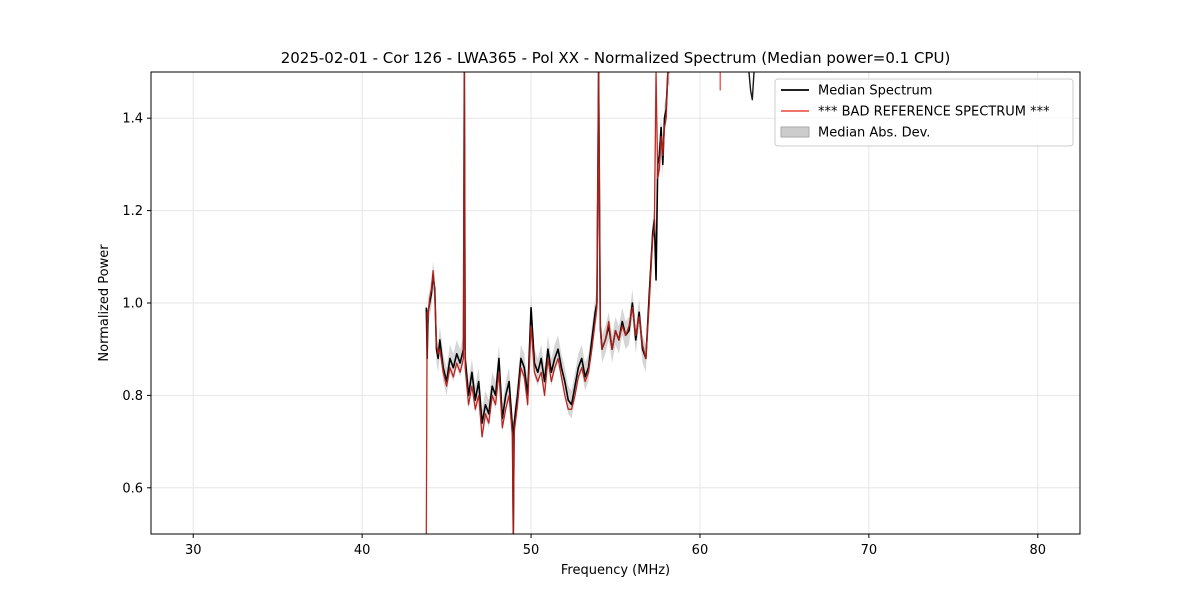 The image size is (1200, 600). What do you see at coordinates (193, 550) in the screenshot?
I see `x-tick-label: 30` at bounding box center [193, 550].